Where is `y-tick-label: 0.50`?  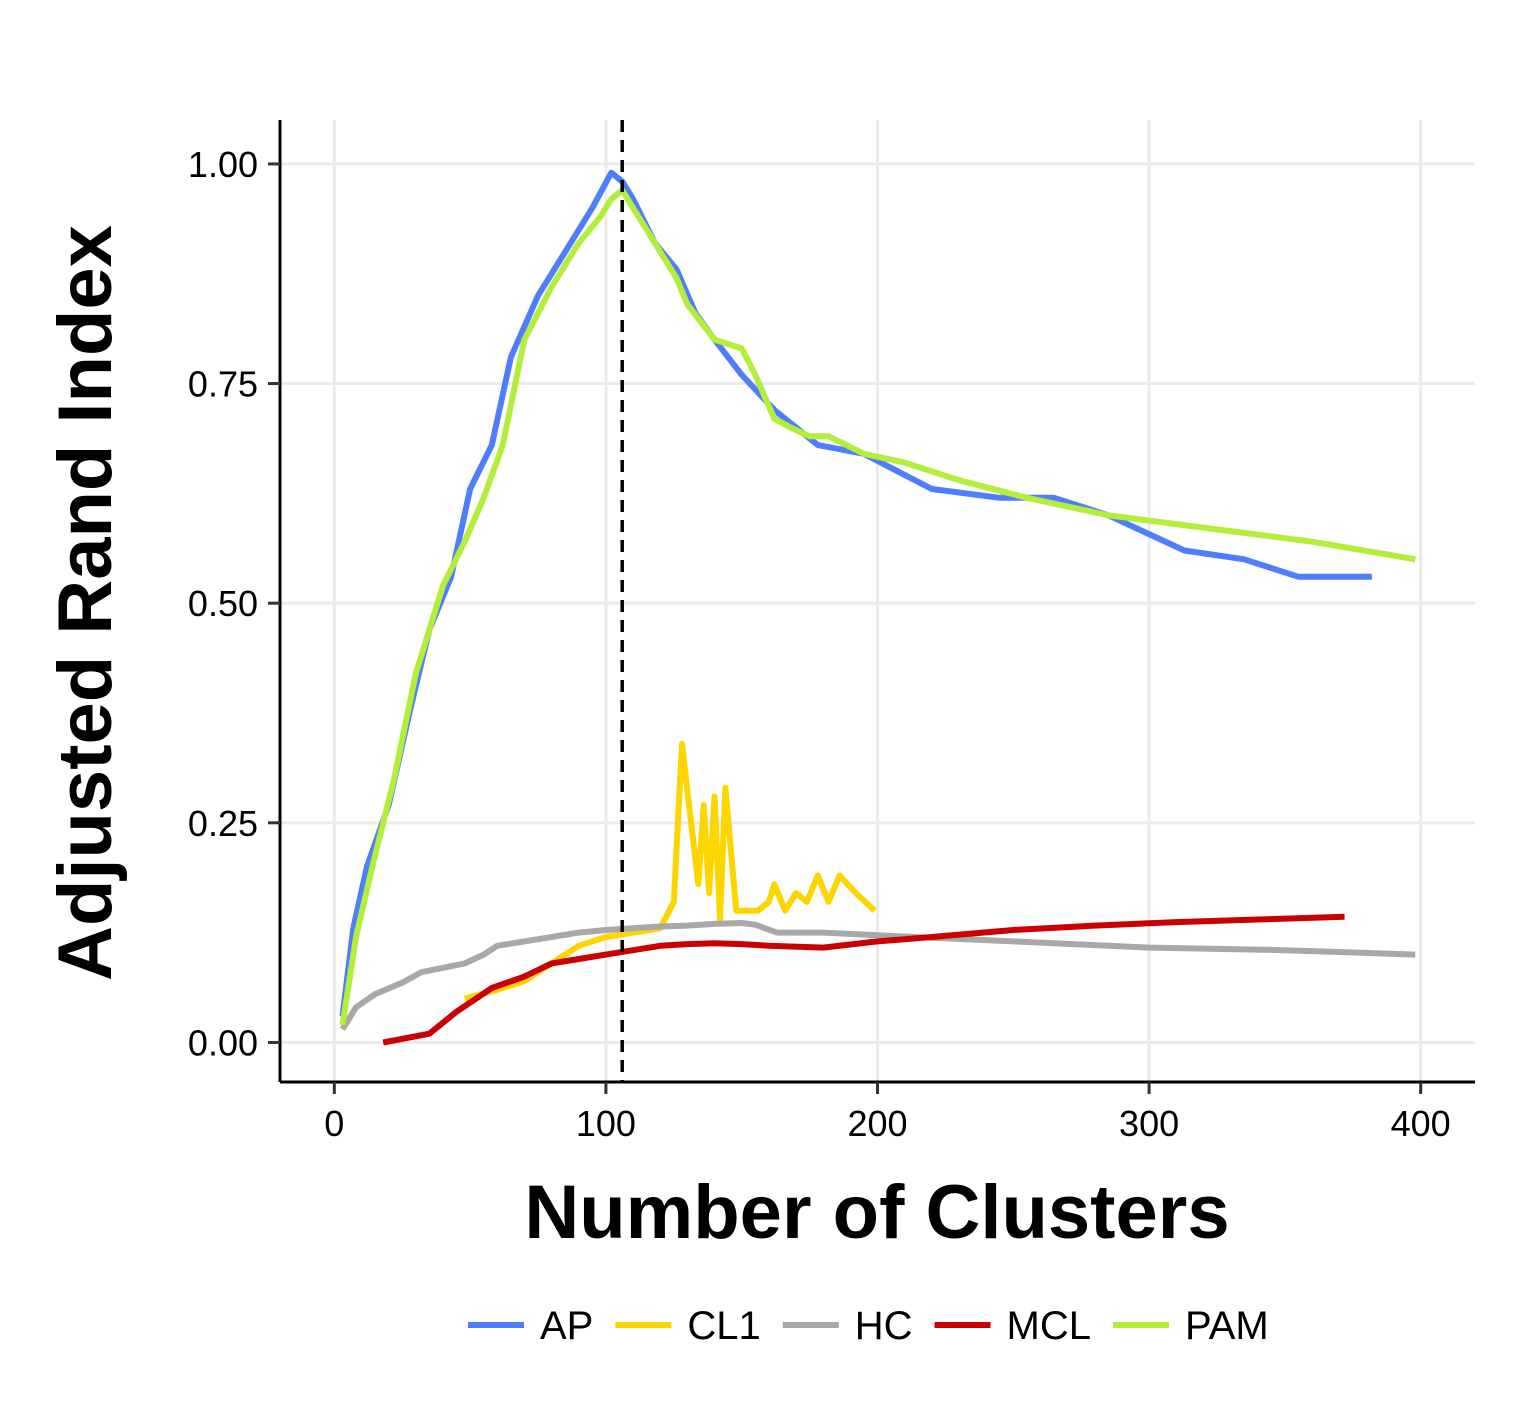 y-tick-label: 0.50 is located at coordinates (223, 603).